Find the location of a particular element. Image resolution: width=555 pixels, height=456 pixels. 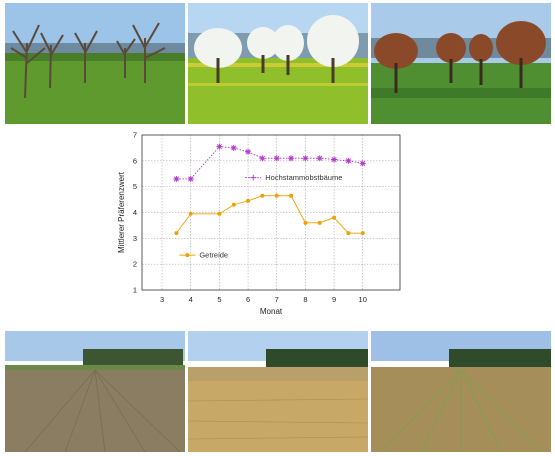

x-axis-label: Monat is located at coordinates (271, 311).